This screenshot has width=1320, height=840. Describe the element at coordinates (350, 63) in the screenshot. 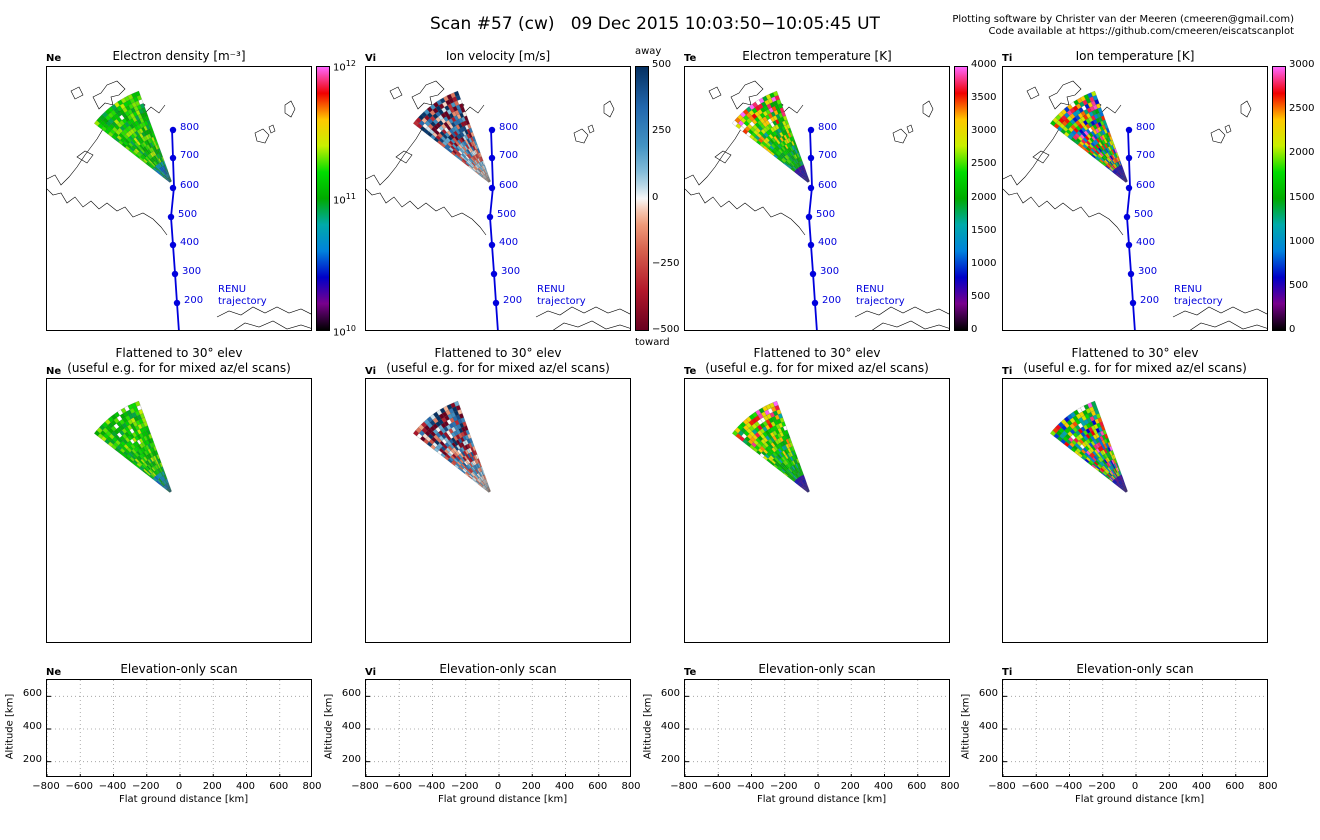

I see `tick-exponent: 12` at that location.